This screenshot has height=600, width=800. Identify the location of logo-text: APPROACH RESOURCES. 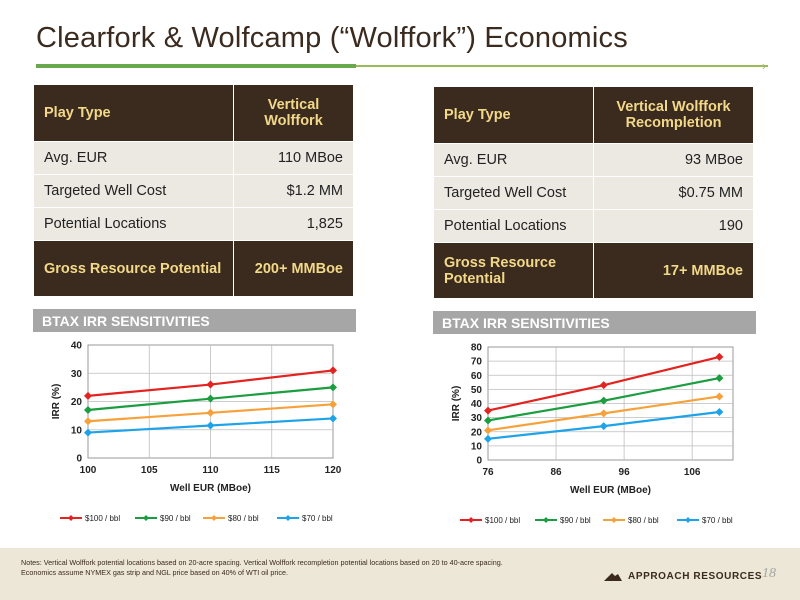
(695, 576).